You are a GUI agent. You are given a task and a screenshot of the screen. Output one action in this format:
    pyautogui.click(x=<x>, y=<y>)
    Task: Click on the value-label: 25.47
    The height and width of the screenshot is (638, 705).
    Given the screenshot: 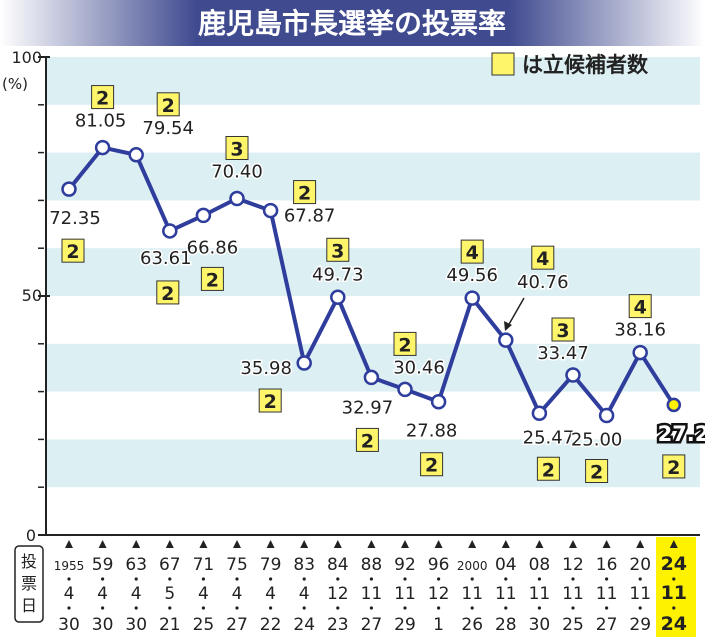 What is the action you would take?
    pyautogui.click(x=549, y=437)
    